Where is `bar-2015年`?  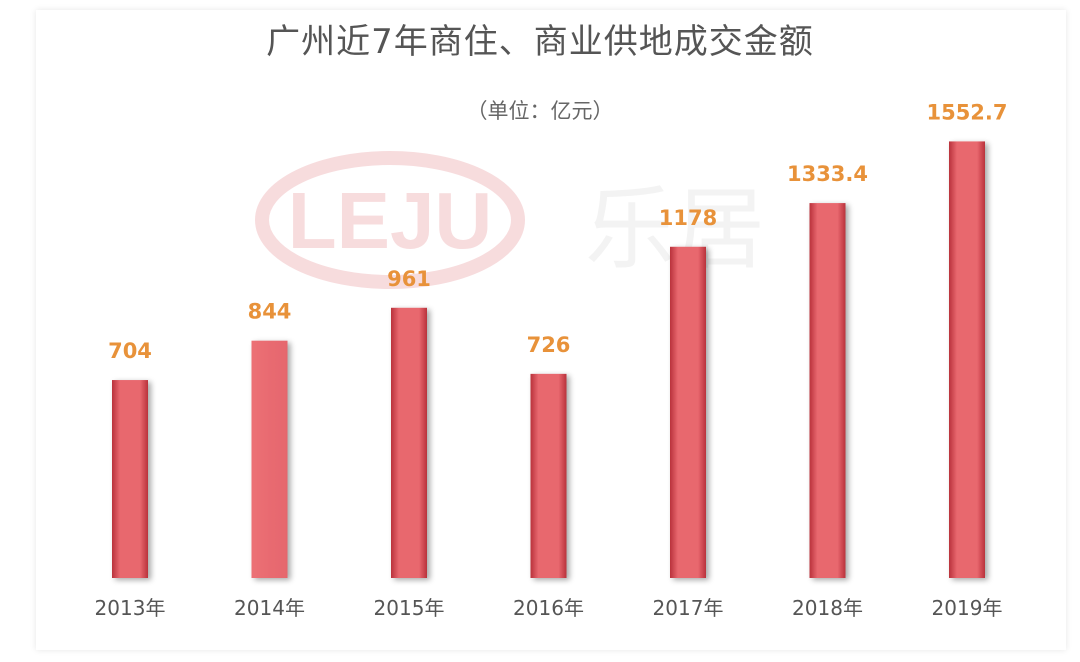 bar-2015年 is located at coordinates (409, 442).